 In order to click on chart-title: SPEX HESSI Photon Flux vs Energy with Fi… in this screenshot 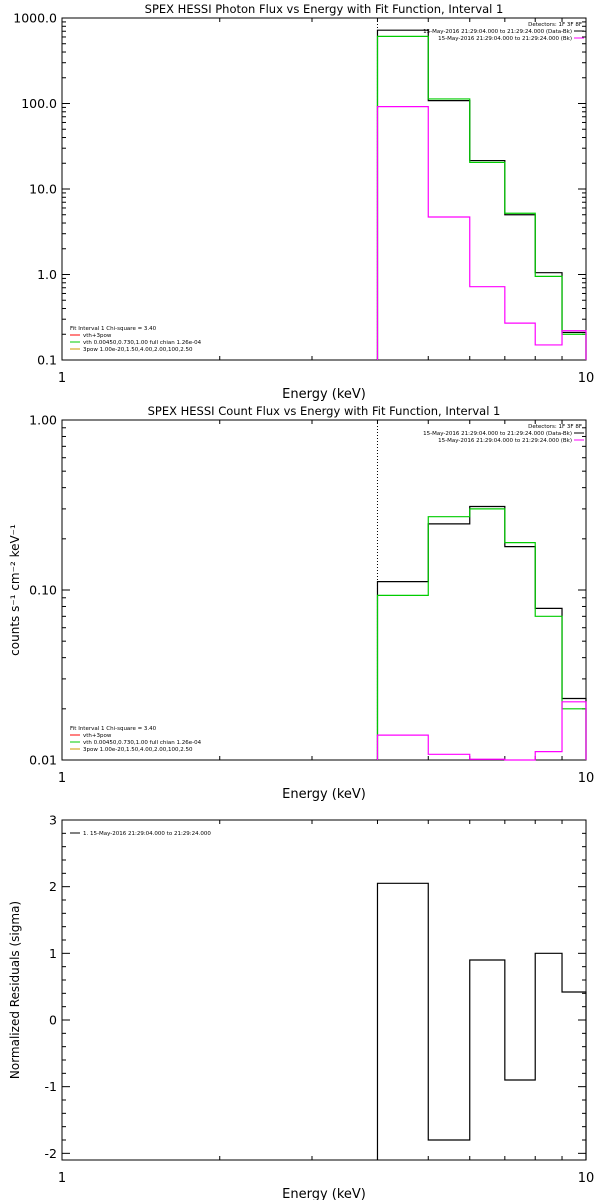, I will do `click(324, 9)`.